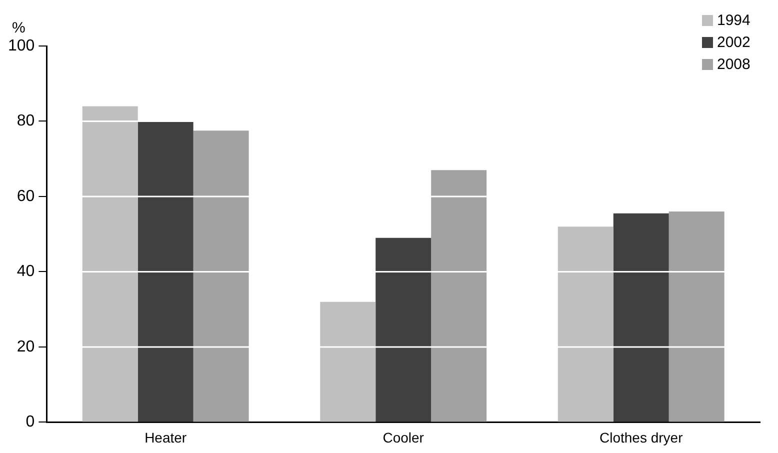 The height and width of the screenshot is (453, 778). What do you see at coordinates (641, 437) in the screenshot?
I see `x-tick-label: Clothes dryer` at bounding box center [641, 437].